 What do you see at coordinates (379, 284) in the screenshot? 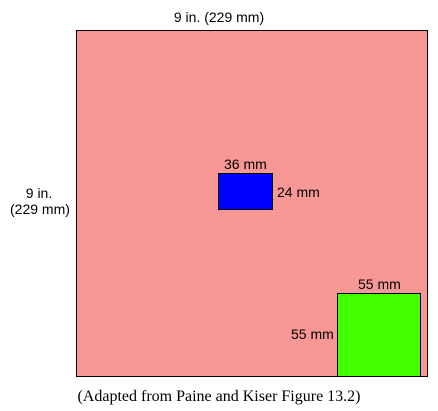
I see `green-rectangle-width-label: 55 mm` at bounding box center [379, 284].